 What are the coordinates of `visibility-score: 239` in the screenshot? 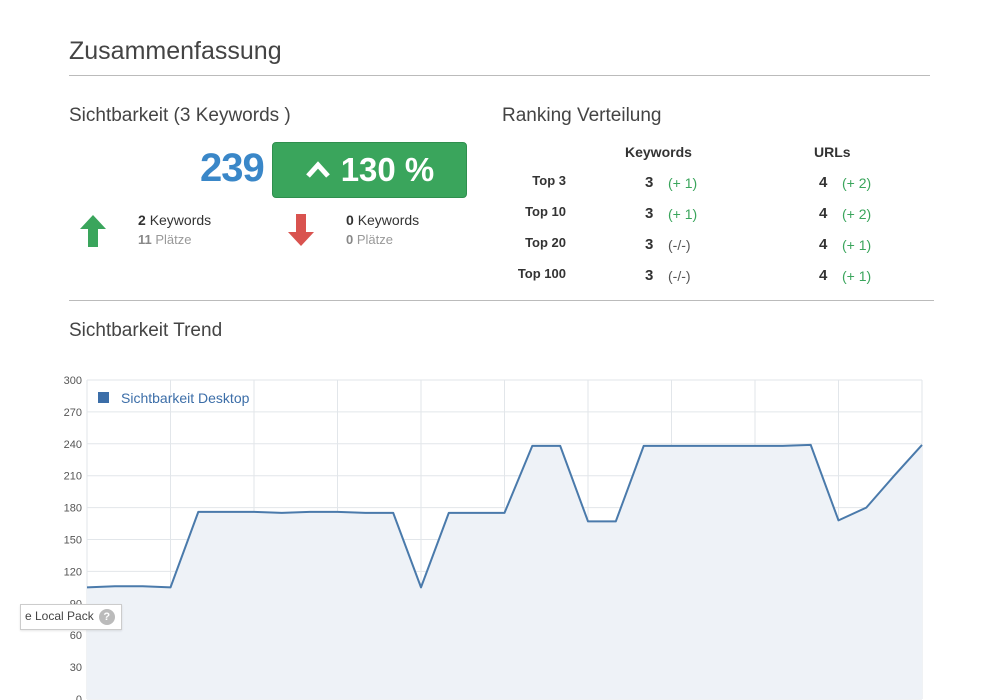 It's located at (232, 168).